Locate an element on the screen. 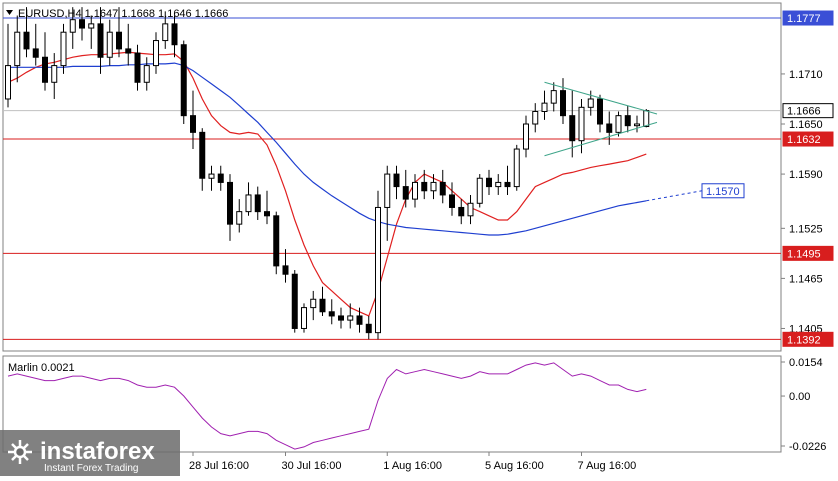  indicator-tick-label: 0.0154 is located at coordinates (806, 363).